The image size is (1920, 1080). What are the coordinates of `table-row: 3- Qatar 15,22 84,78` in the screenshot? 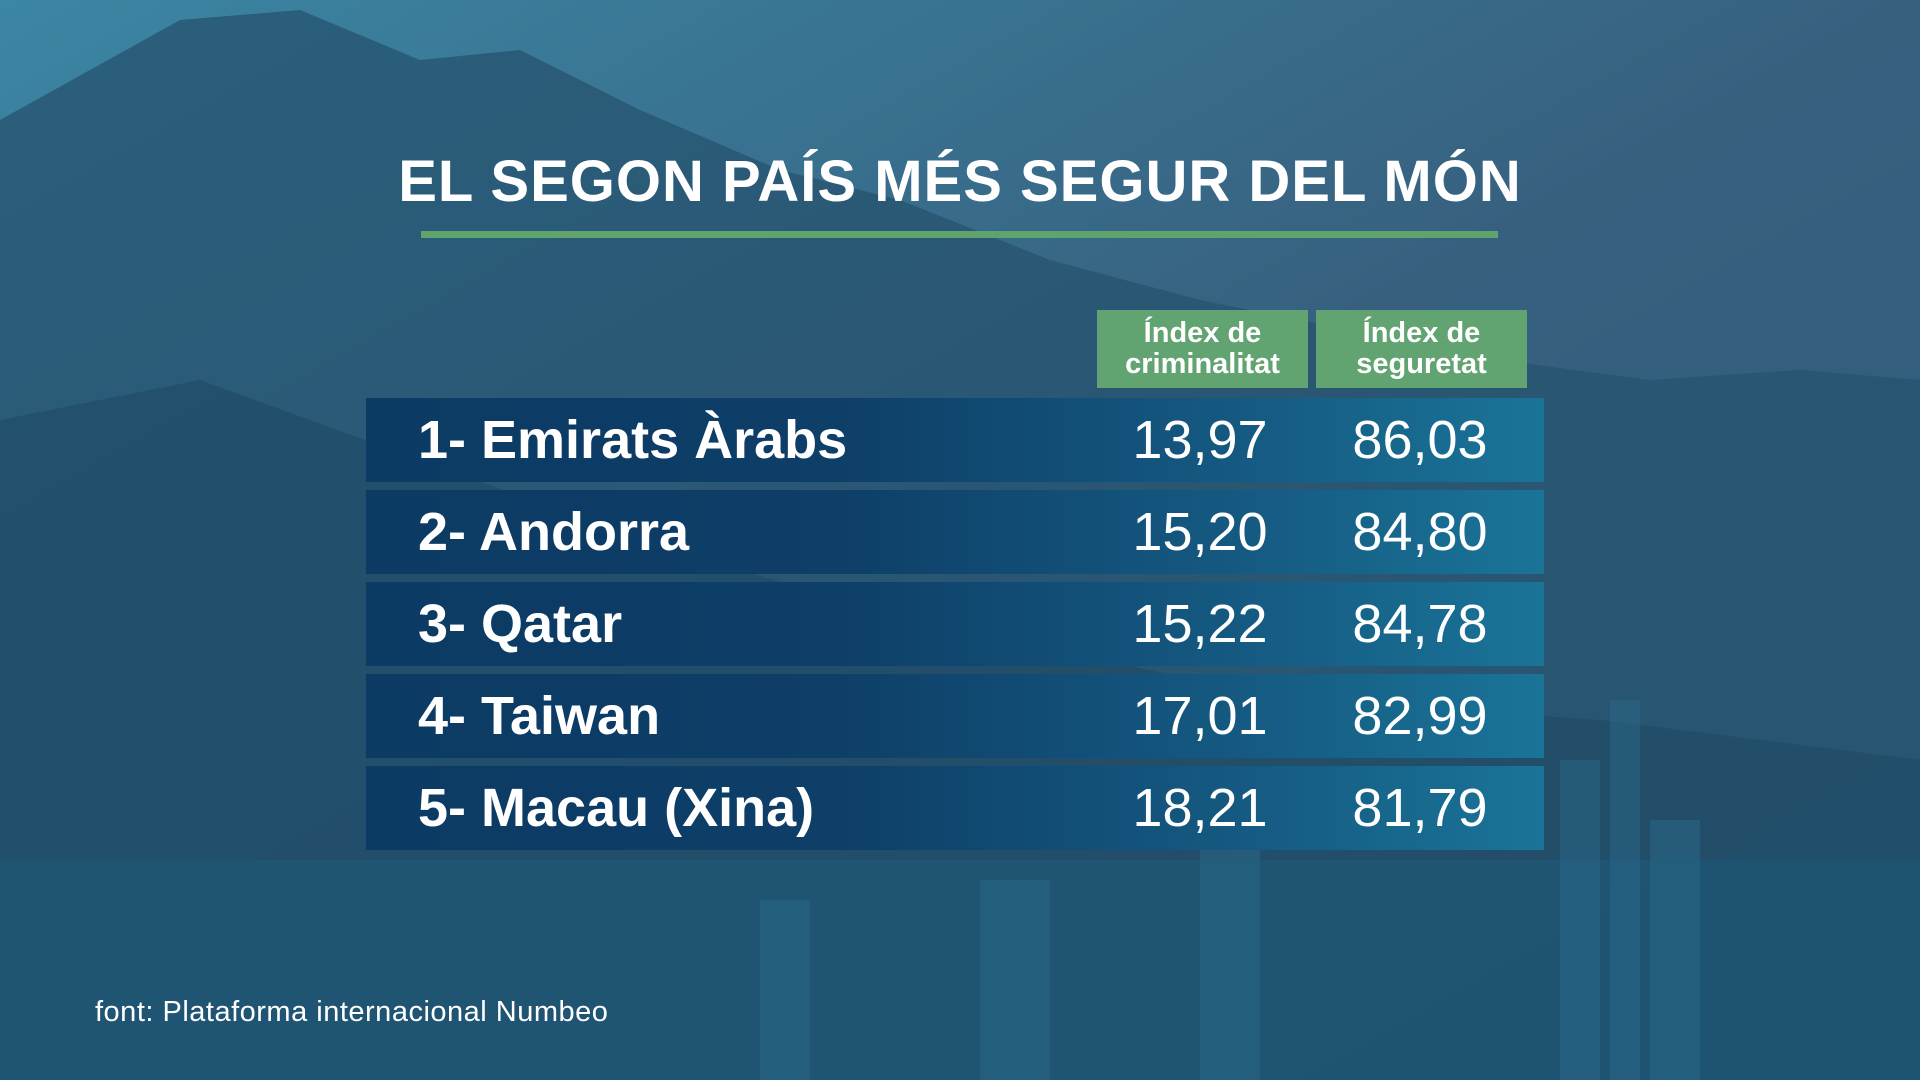 It's located at (955, 624).